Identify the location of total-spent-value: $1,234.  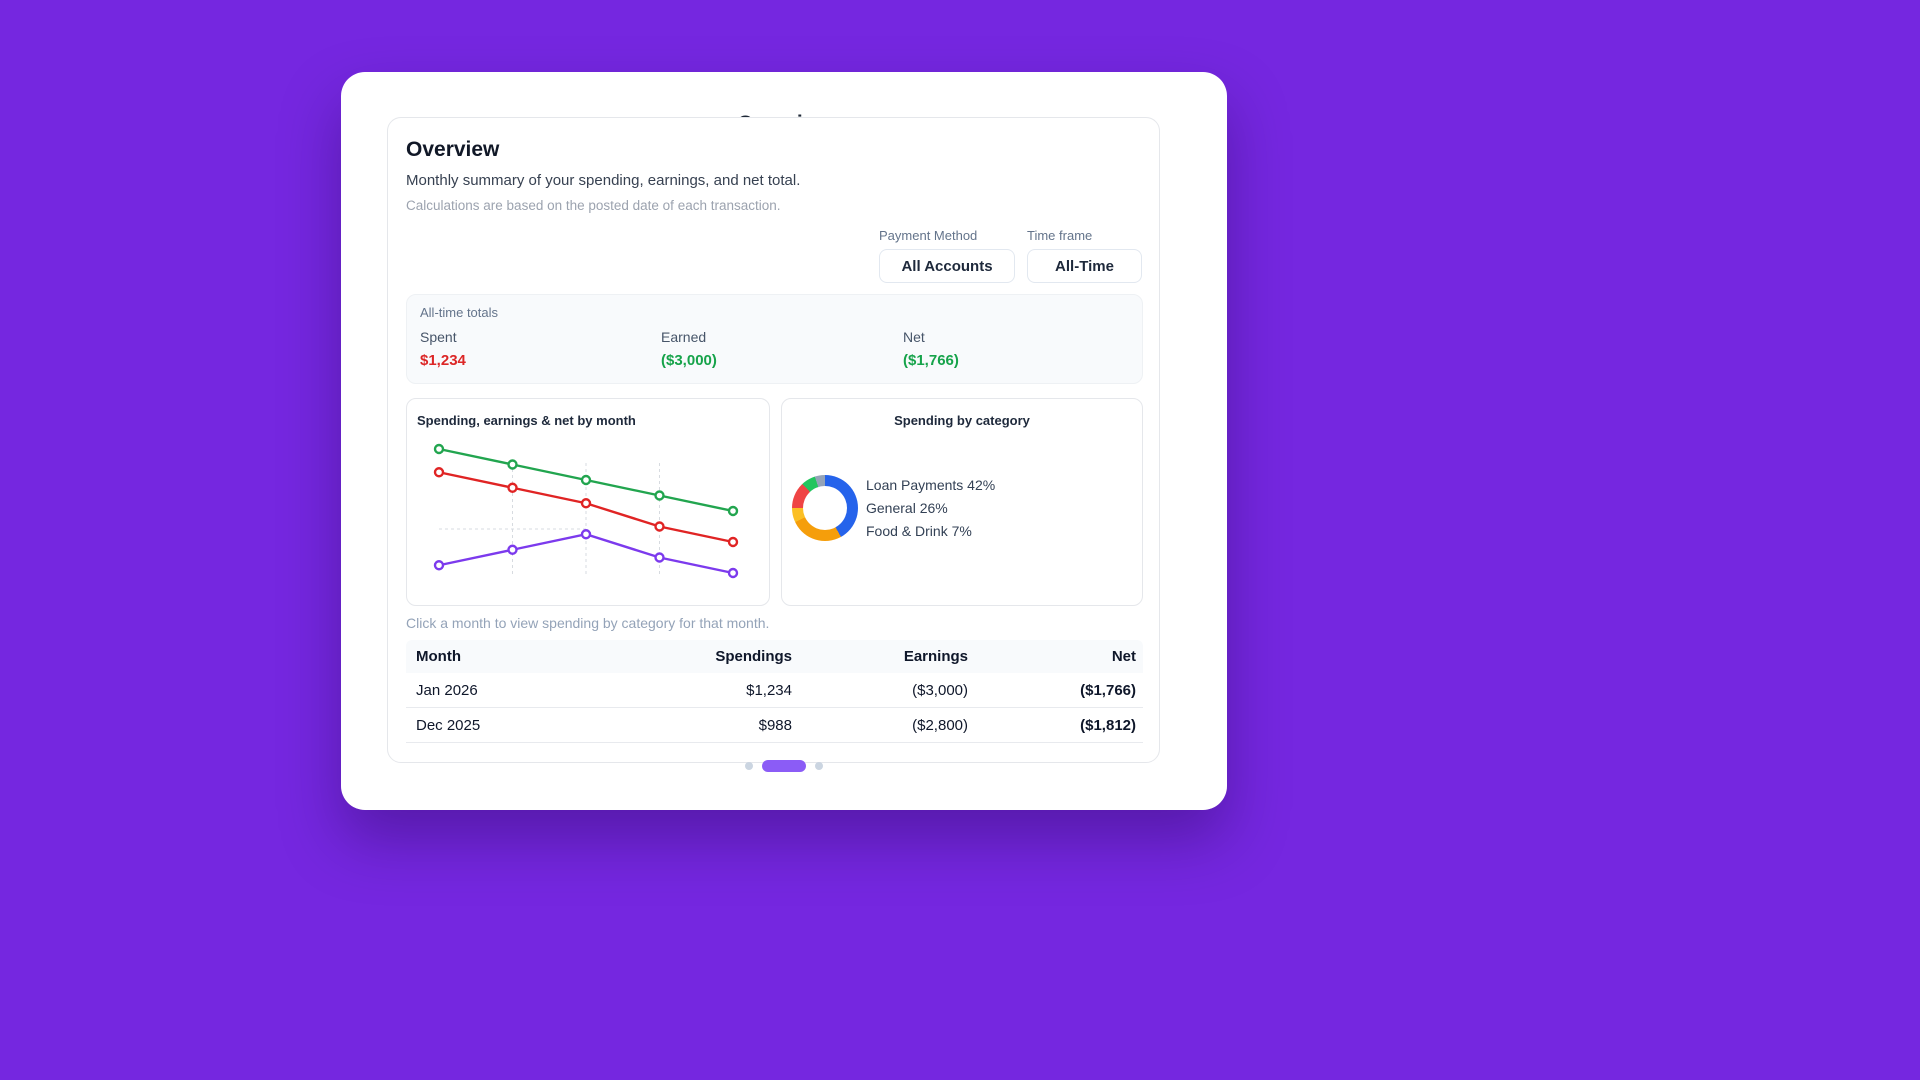
(443, 360).